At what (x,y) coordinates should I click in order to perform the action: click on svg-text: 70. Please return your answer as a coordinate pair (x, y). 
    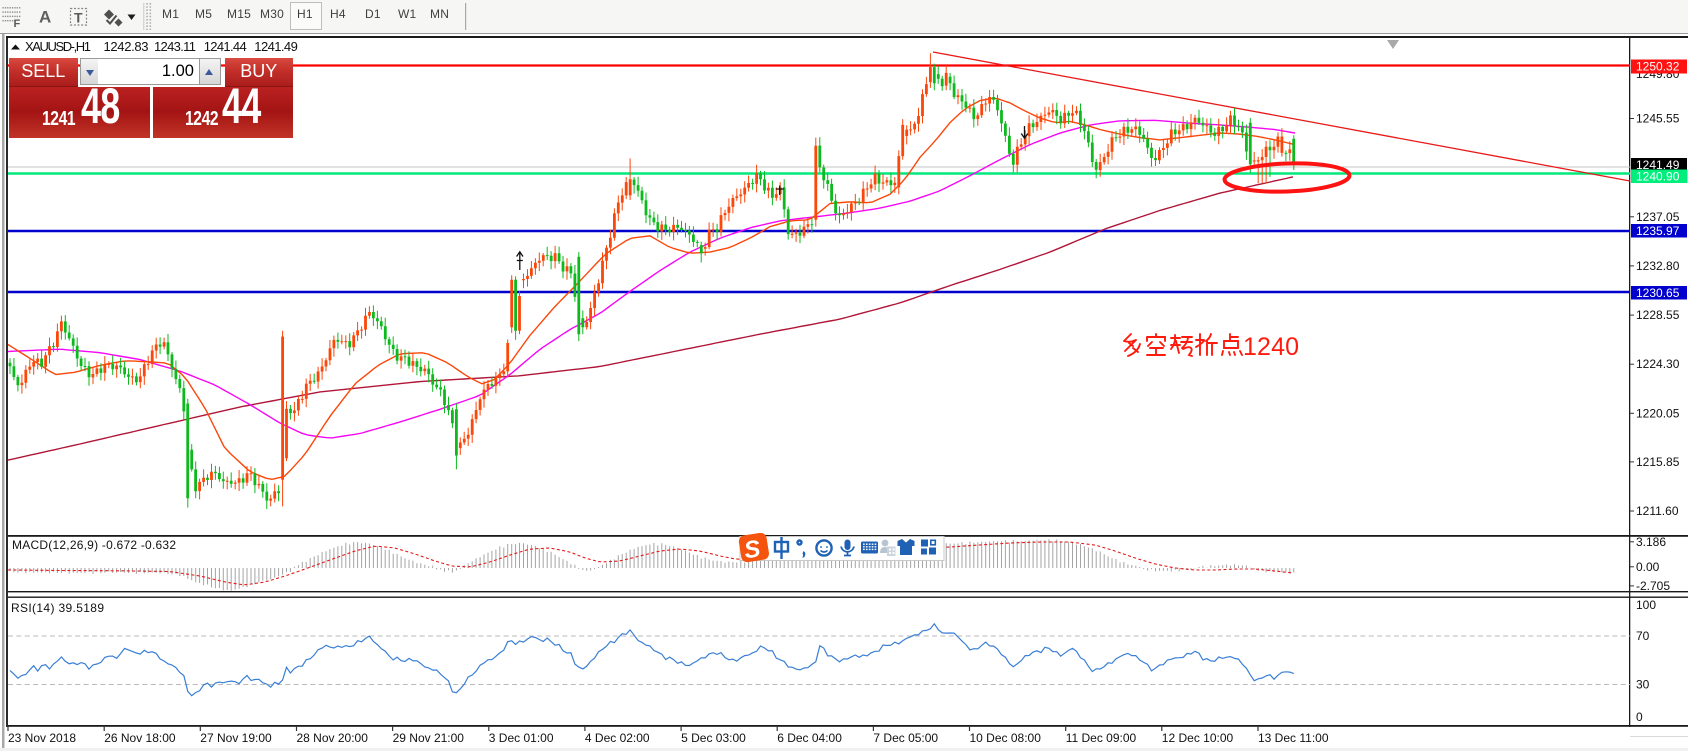
    Looking at the image, I should click on (1643, 636).